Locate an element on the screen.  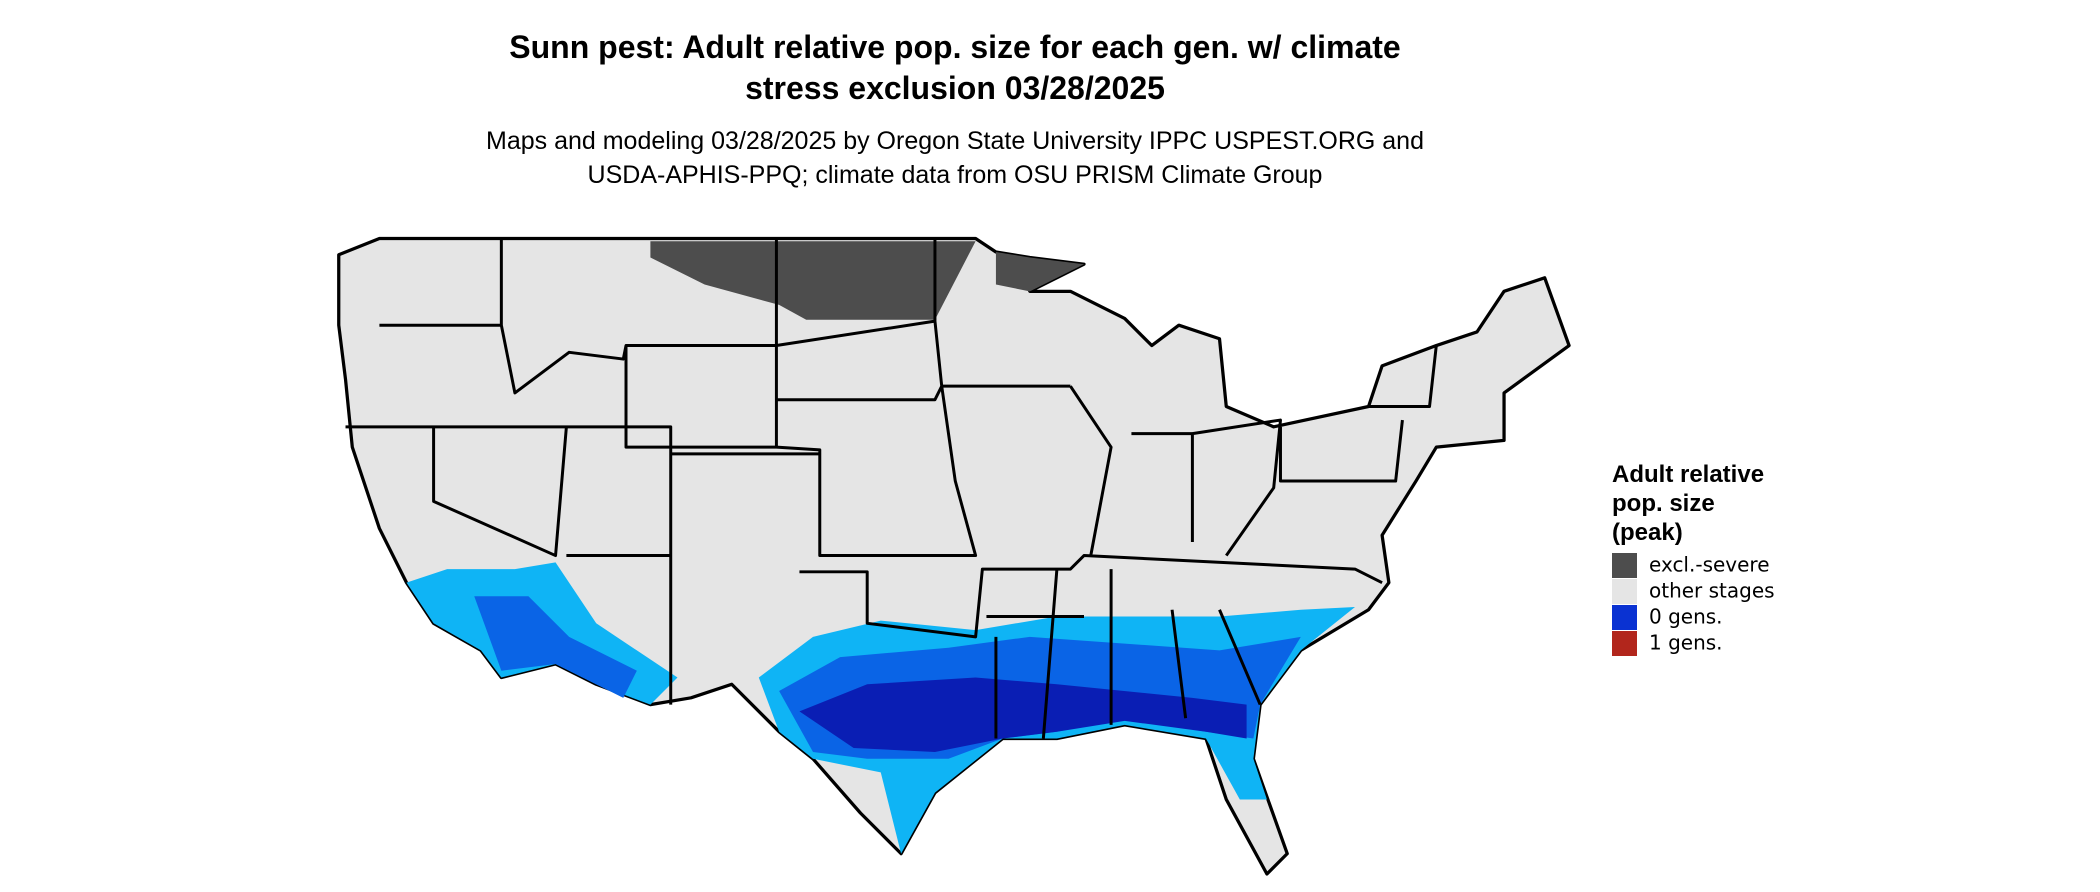
legend-title: (peak) is located at coordinates (1647, 532).